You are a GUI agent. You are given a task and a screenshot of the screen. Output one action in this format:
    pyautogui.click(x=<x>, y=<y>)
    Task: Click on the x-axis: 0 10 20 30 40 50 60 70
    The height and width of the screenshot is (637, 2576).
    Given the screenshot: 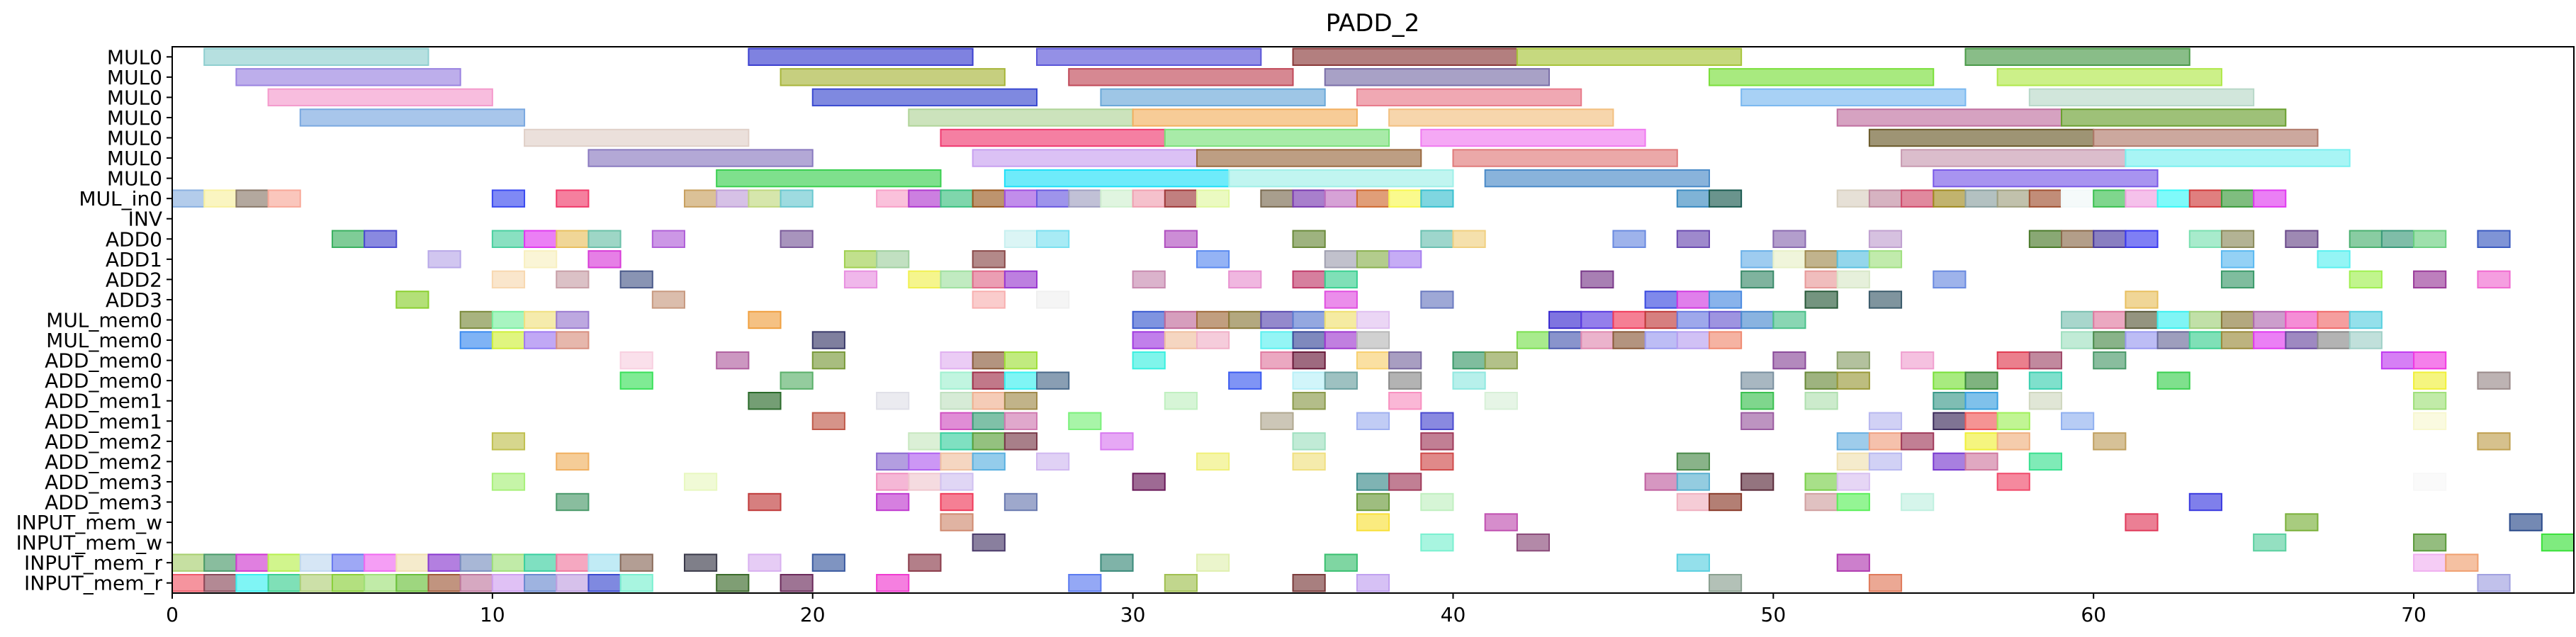 What is the action you would take?
    pyautogui.click(x=1296, y=609)
    